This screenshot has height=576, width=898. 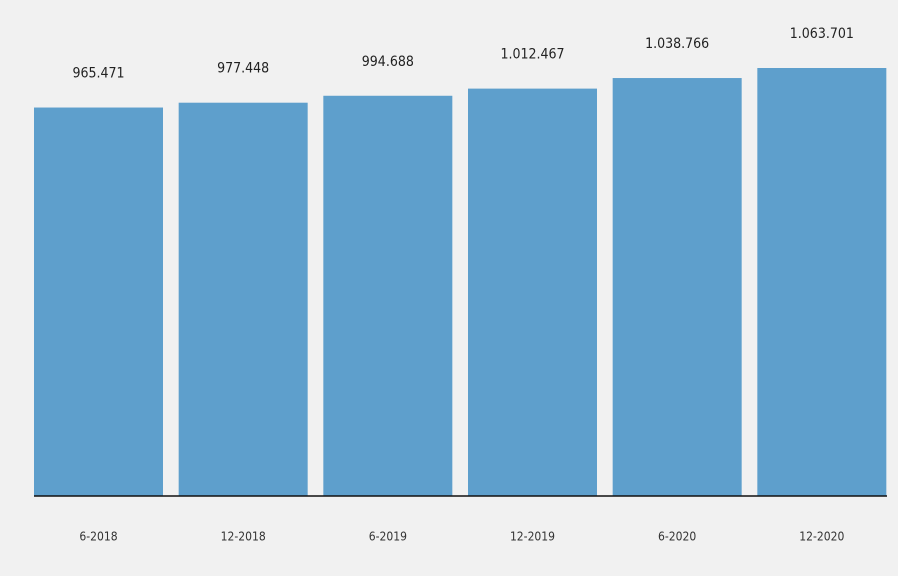 I want to click on x-tick-label: 12-2020, so click(x=821, y=537).